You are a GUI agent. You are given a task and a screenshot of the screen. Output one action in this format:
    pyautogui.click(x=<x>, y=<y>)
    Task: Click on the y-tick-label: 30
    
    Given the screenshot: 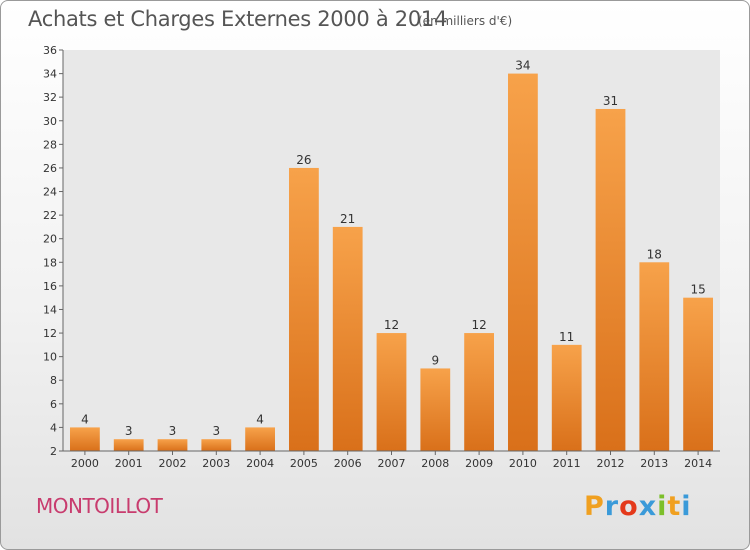 What is the action you would take?
    pyautogui.click(x=50, y=121)
    